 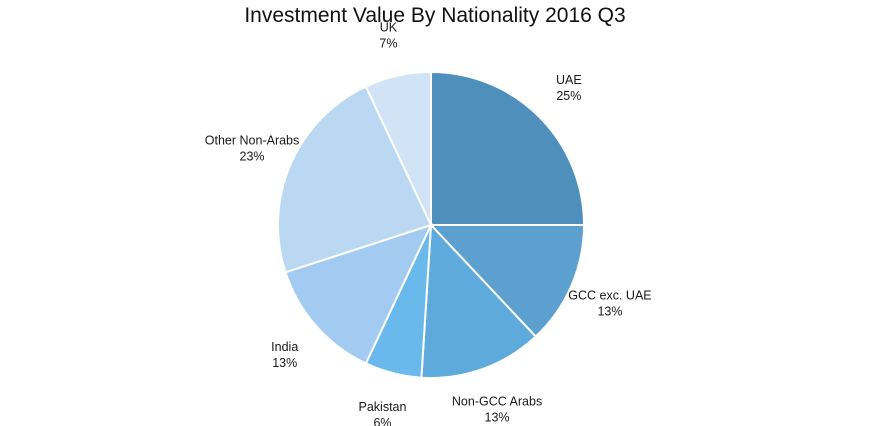 What do you see at coordinates (252, 141) in the screenshot?
I see `slice-category-label: Other Non-Arabs` at bounding box center [252, 141].